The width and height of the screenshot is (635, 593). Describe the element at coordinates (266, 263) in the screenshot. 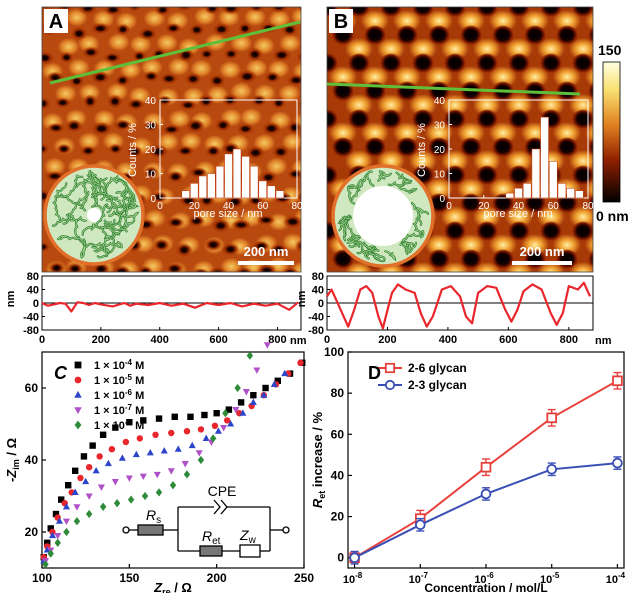

I see `panel-a-scale-bar` at that location.